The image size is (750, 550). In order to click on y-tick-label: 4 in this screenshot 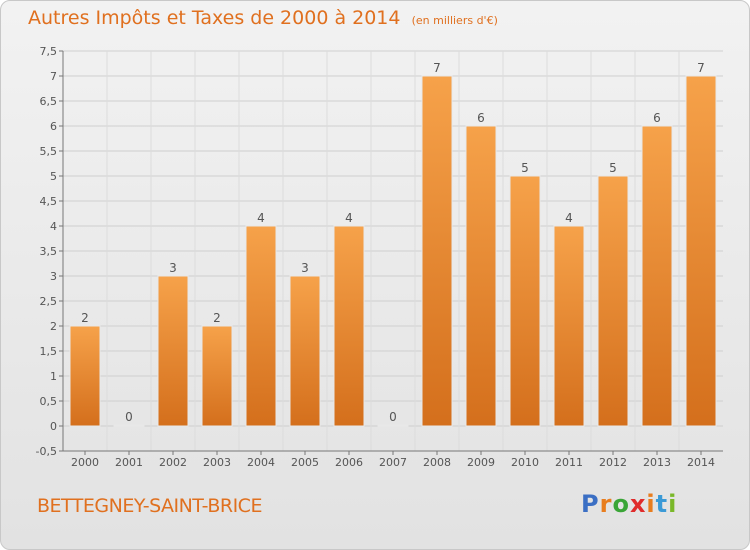, I will do `click(53, 226)`.